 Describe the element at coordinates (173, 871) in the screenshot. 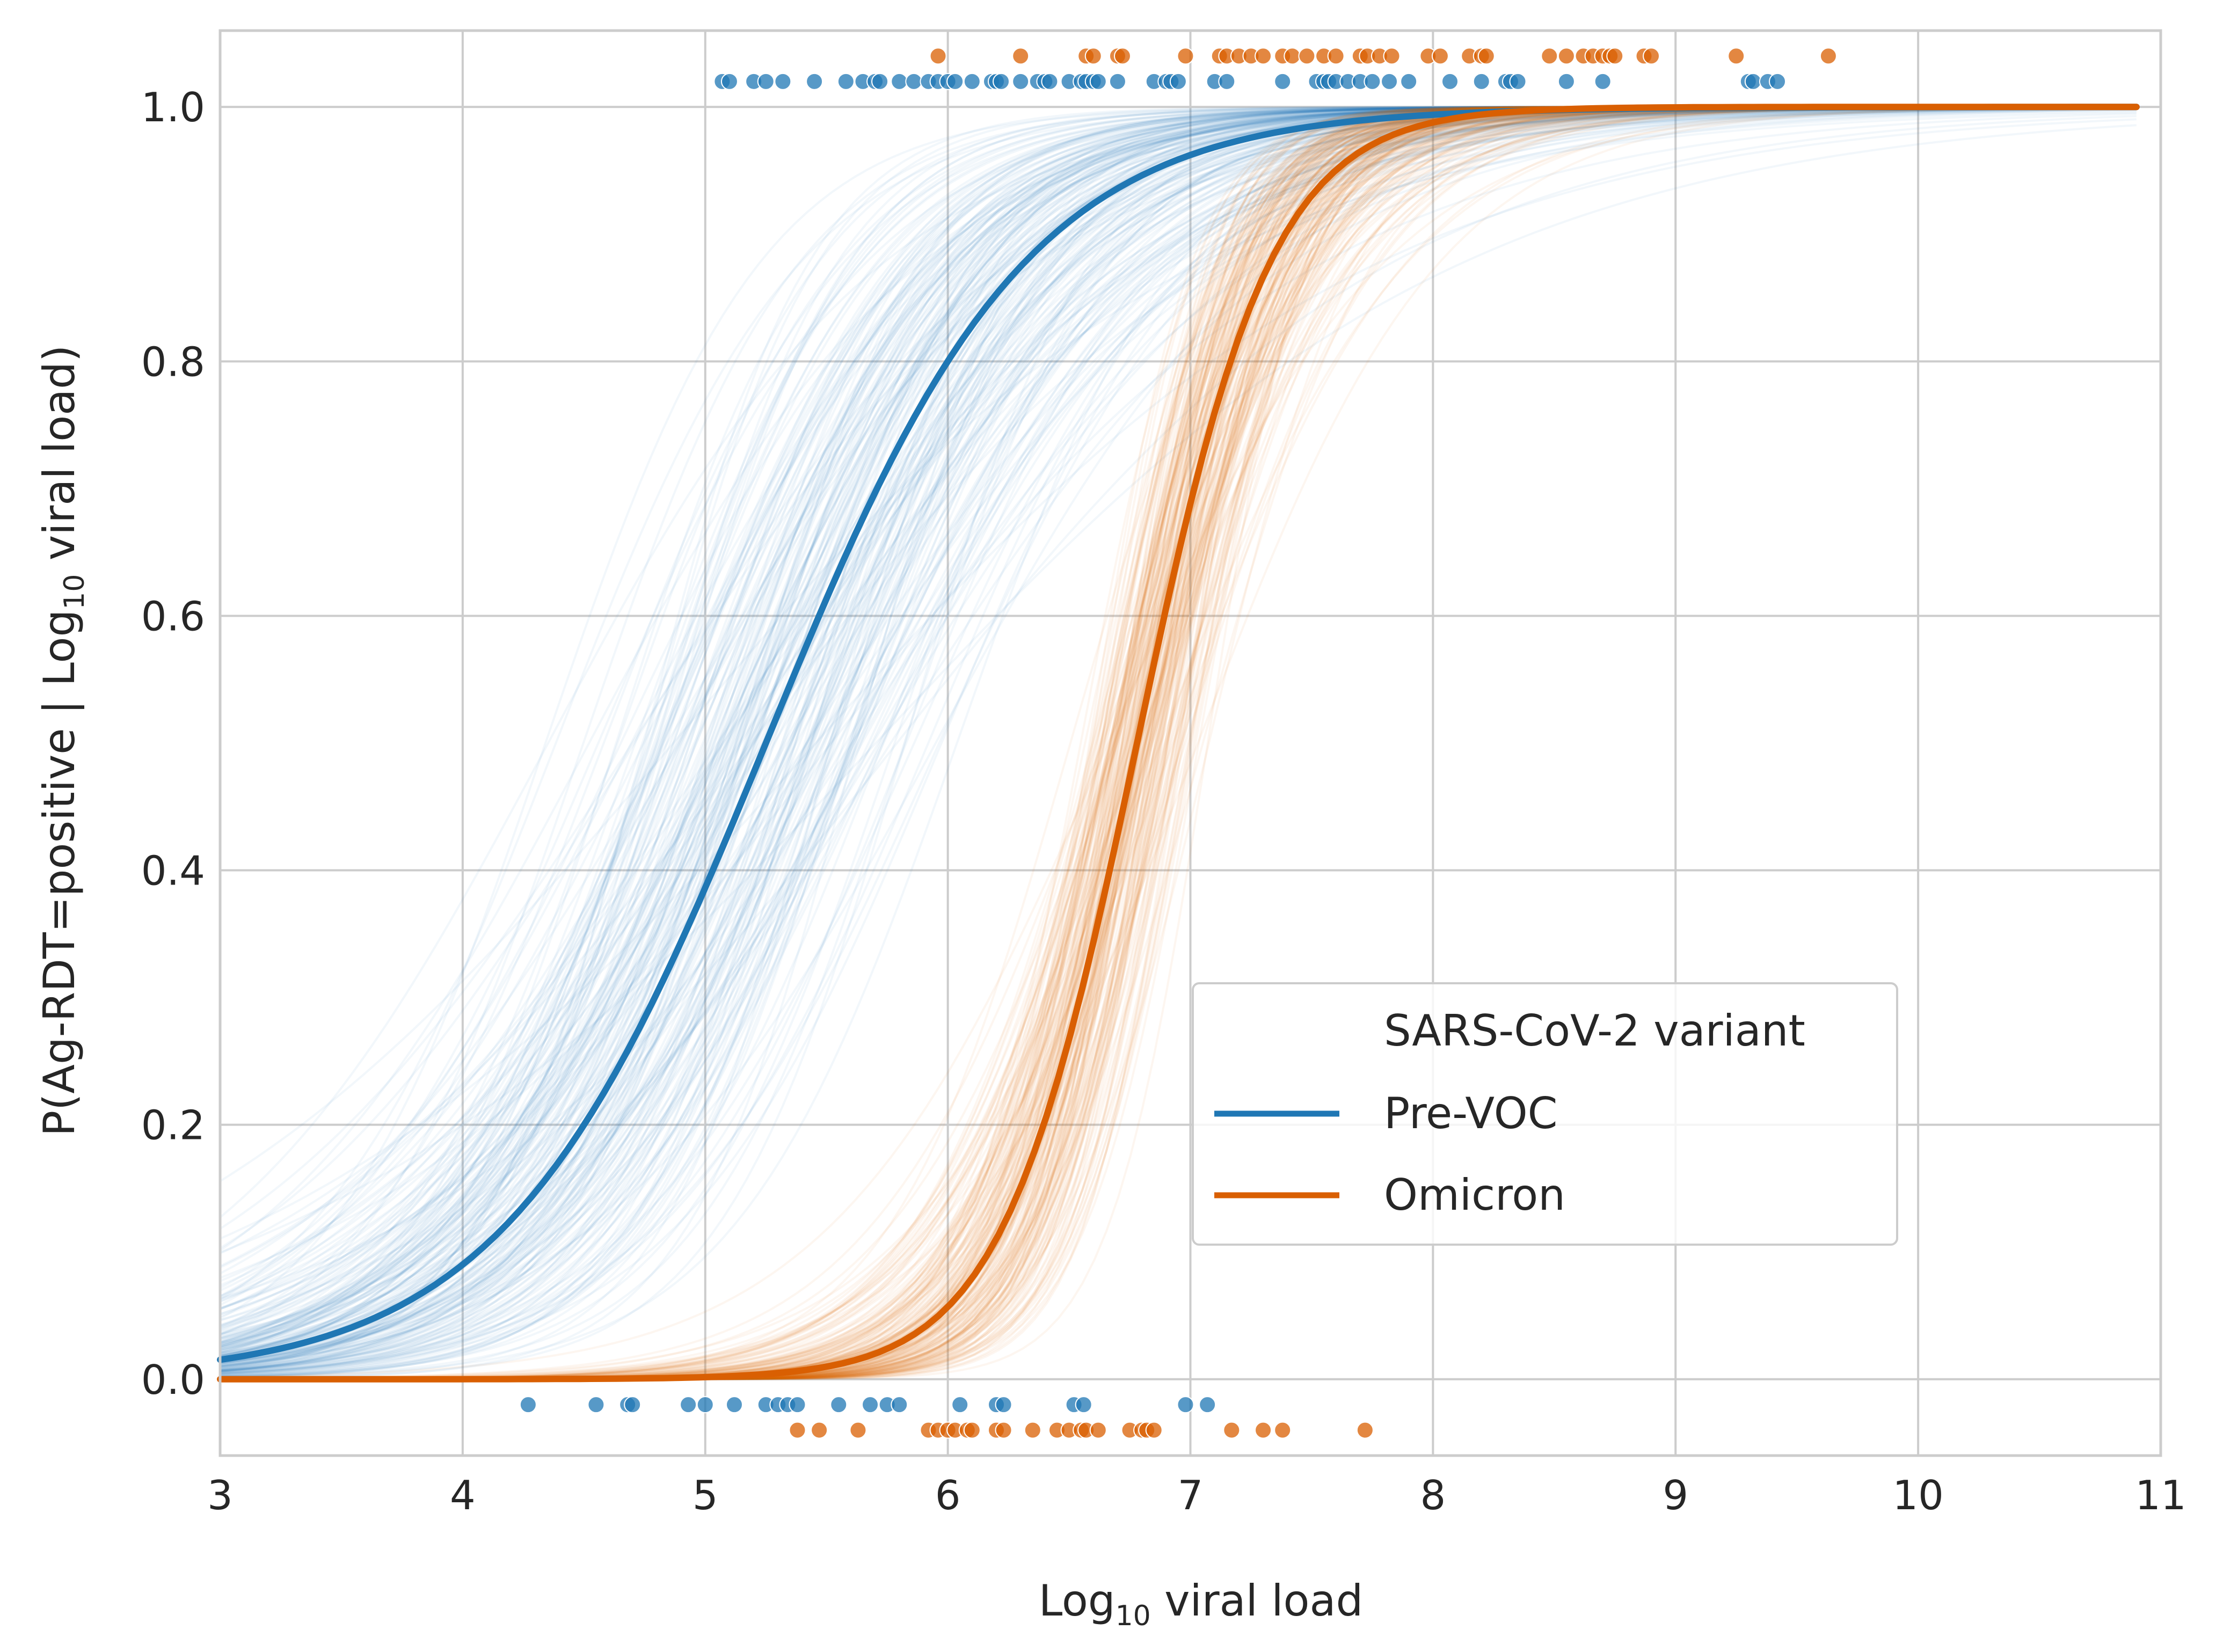

I see `y-tick-label-2: 0.4` at that location.